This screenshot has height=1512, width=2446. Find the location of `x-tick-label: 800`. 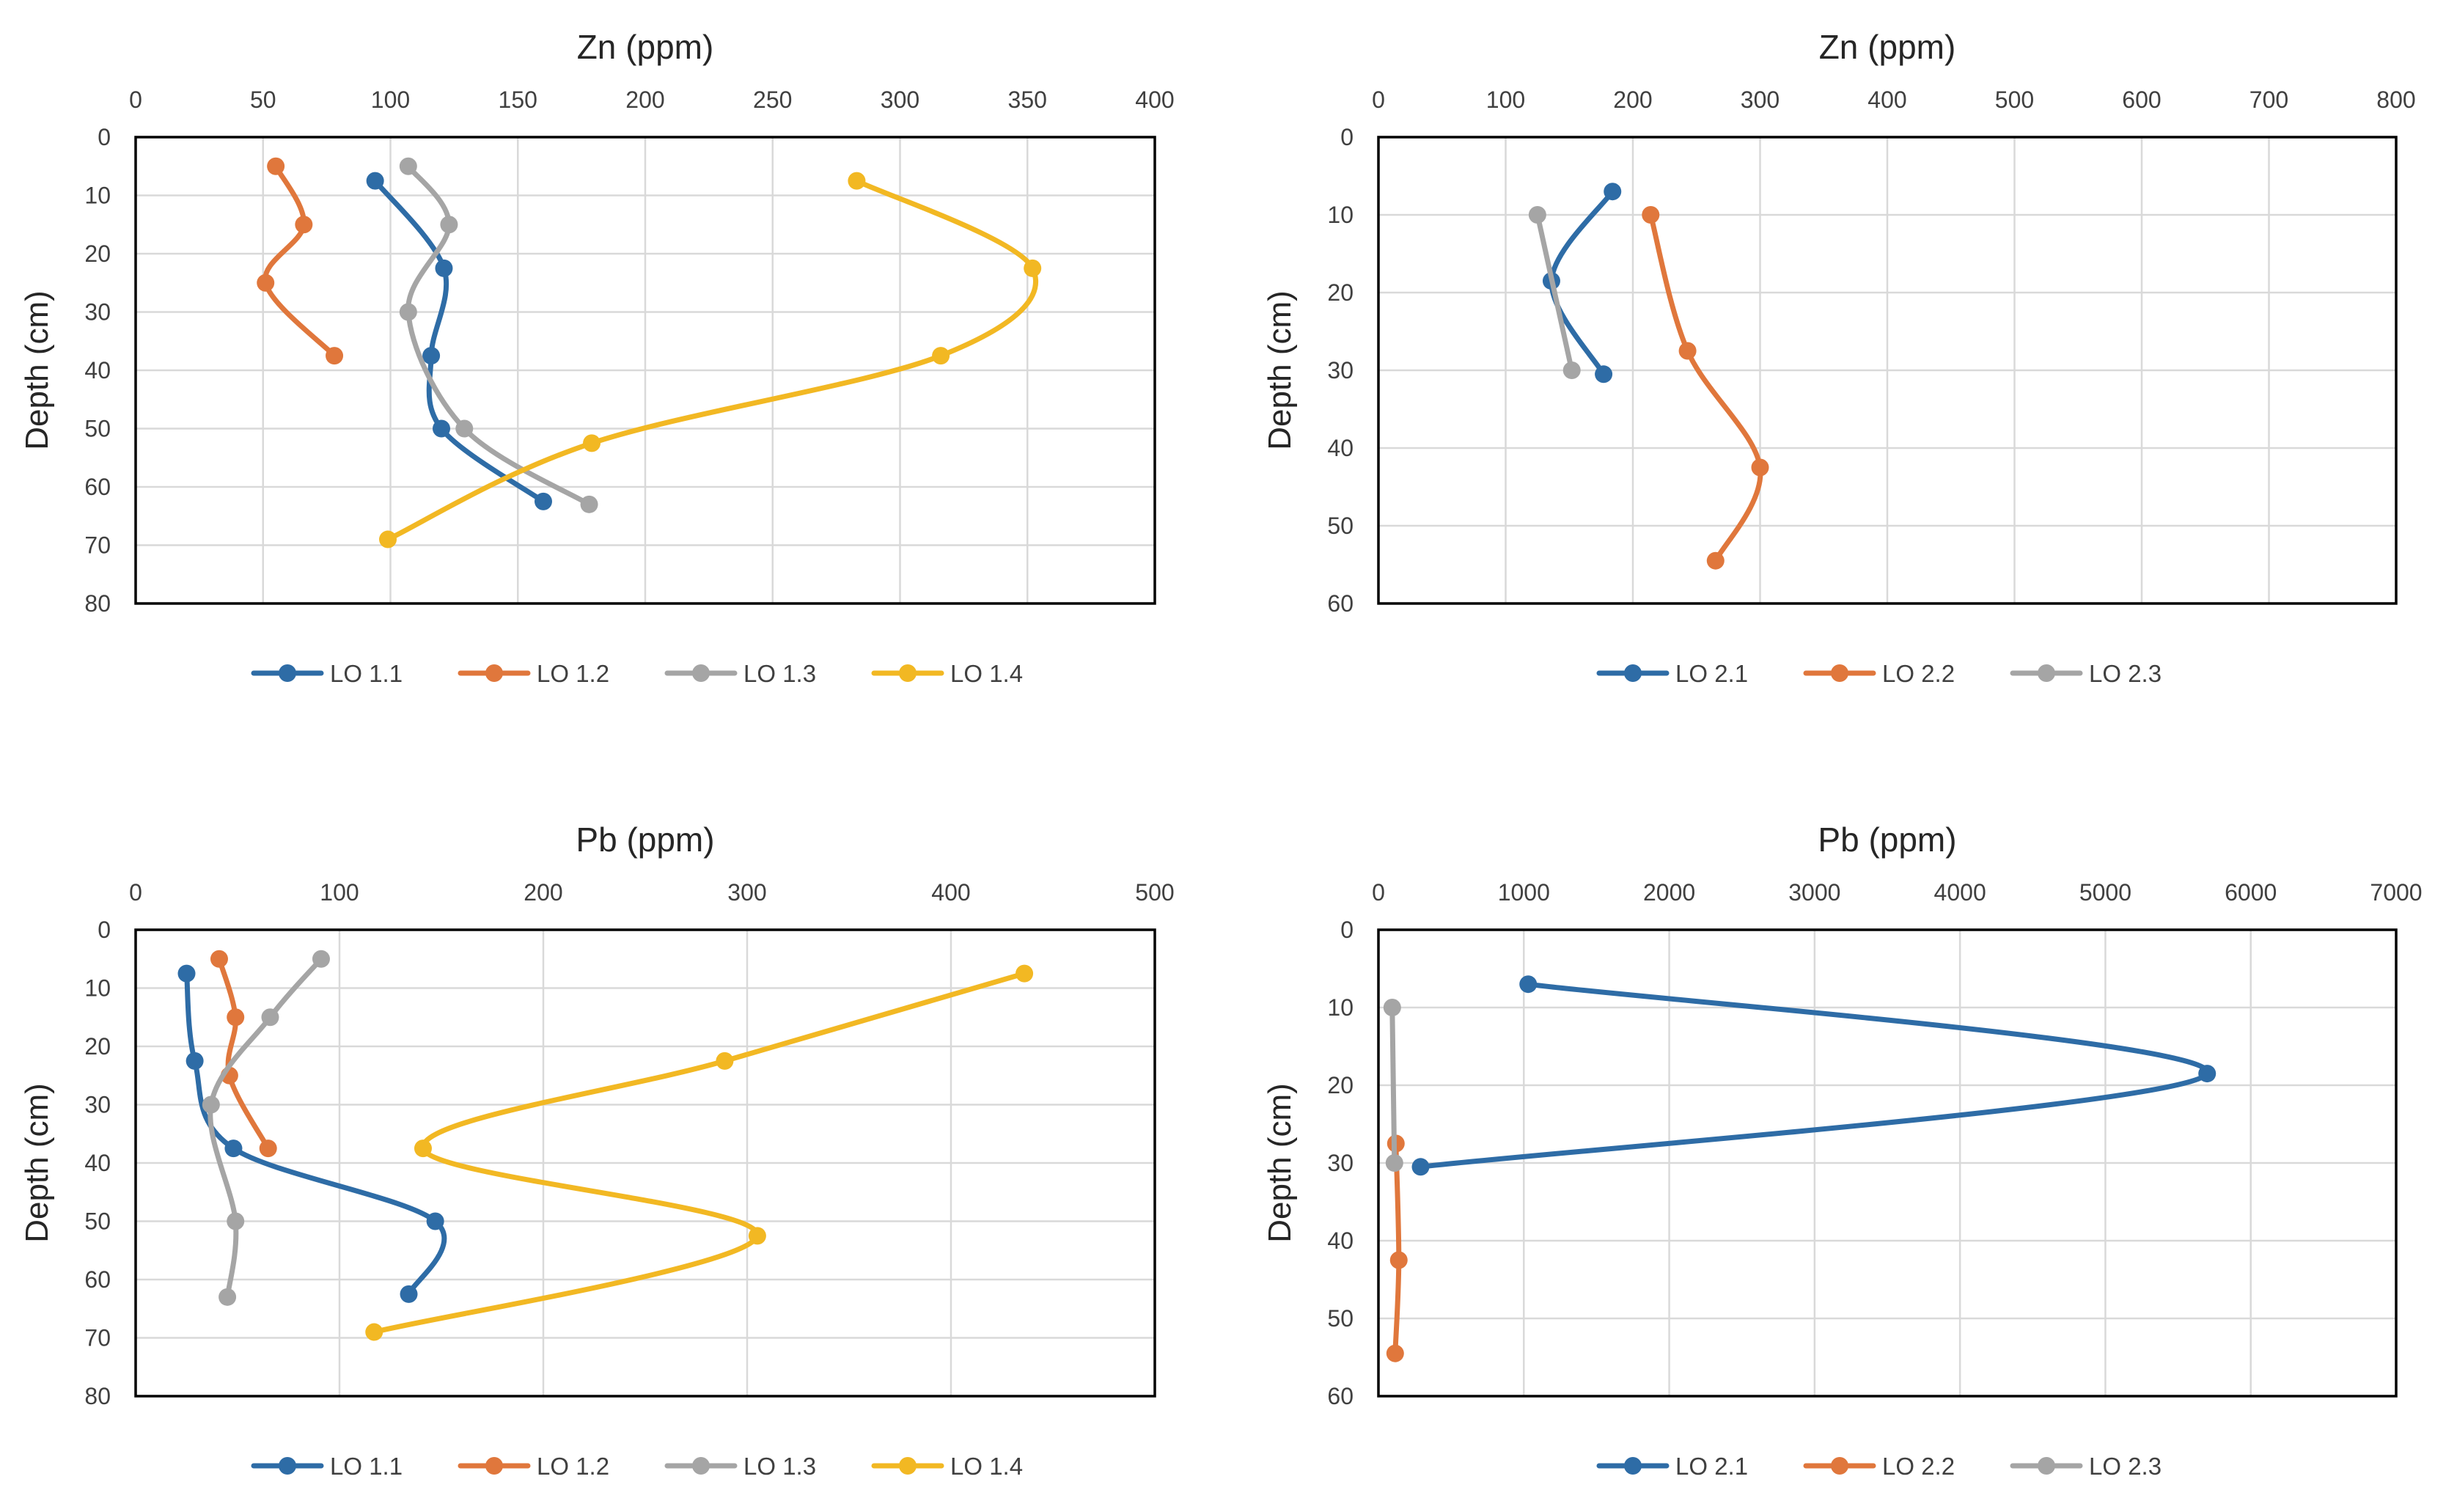

x-tick-label: 800 is located at coordinates (2395, 100).